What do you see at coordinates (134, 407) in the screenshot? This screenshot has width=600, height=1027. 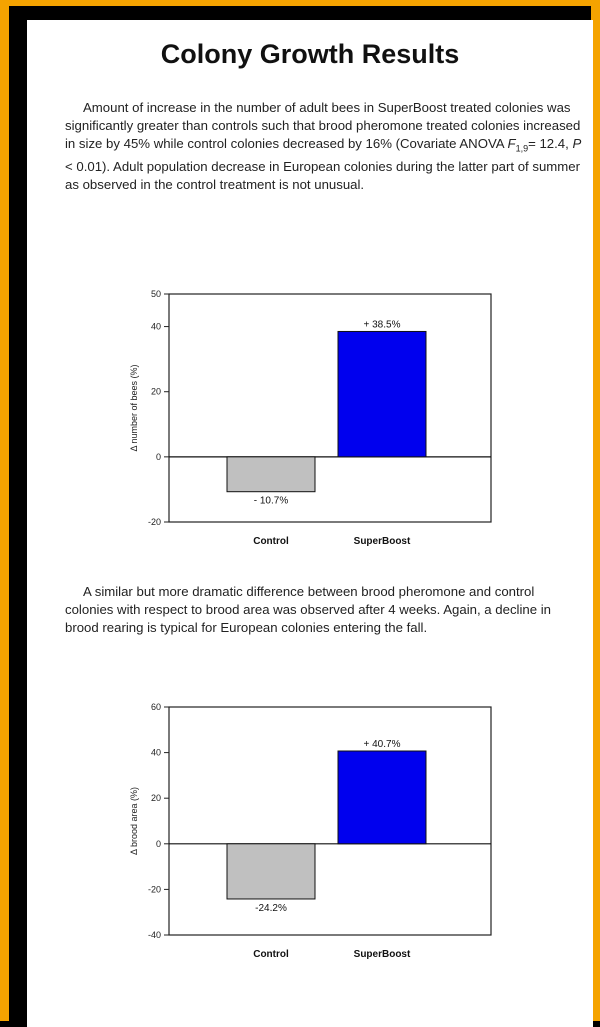 I see `y-axis-label: Δ number of bees (%)` at bounding box center [134, 407].